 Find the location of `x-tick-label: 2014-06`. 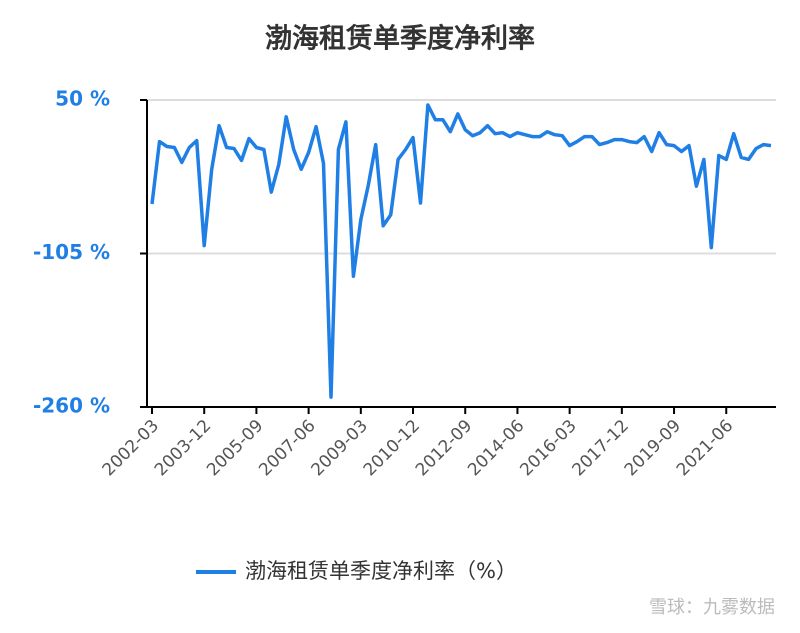

x-tick-label: 2014-06 is located at coordinates (496, 448).